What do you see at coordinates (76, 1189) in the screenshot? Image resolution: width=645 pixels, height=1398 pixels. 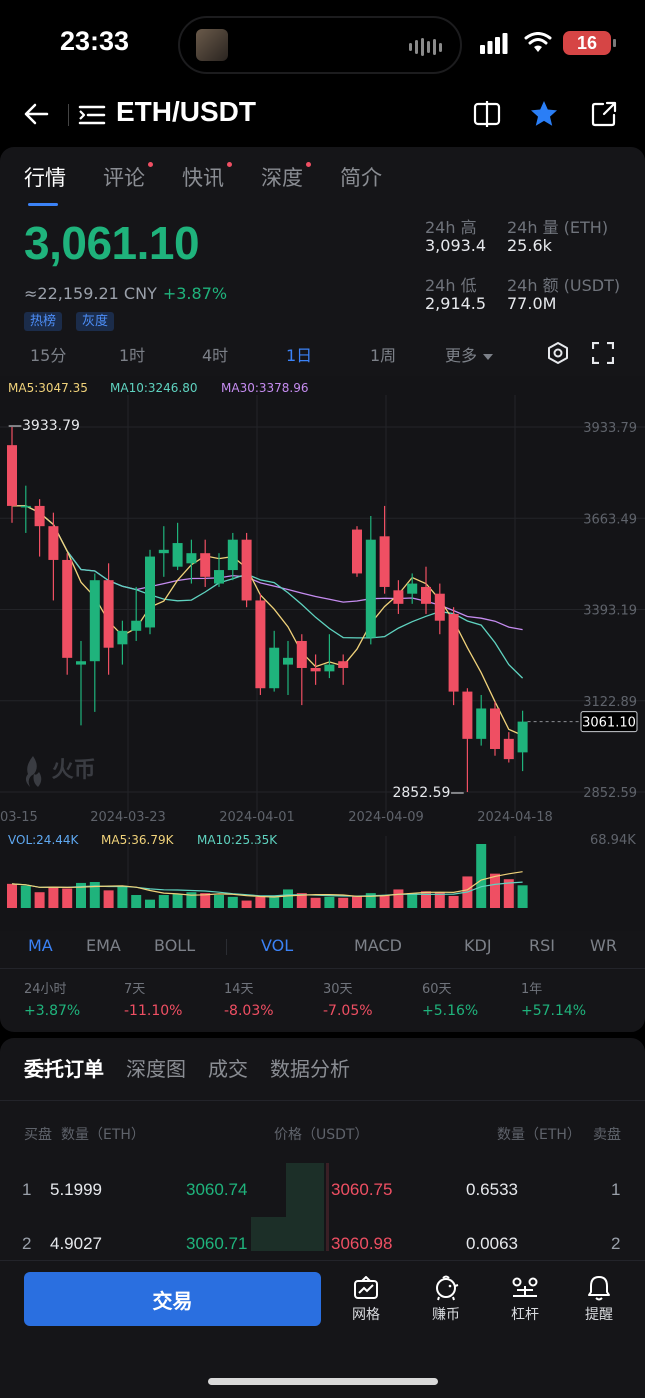 I see `bid-qty: 5.1999` at bounding box center [76, 1189].